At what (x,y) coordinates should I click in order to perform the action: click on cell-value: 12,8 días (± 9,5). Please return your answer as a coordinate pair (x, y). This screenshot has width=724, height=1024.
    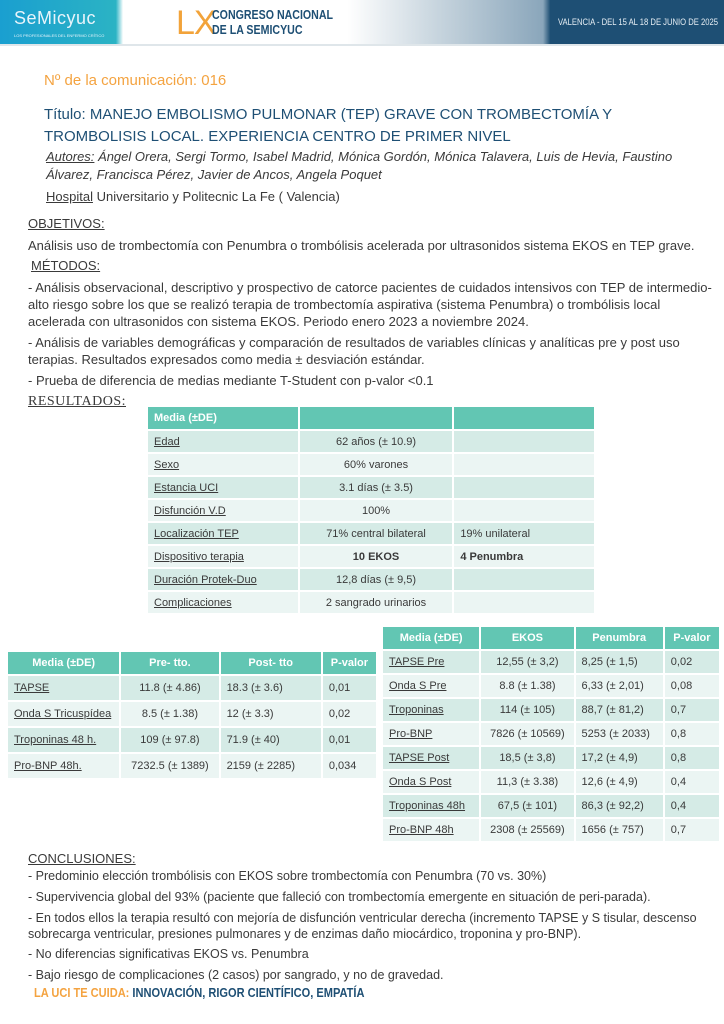
    Looking at the image, I should click on (376, 579).